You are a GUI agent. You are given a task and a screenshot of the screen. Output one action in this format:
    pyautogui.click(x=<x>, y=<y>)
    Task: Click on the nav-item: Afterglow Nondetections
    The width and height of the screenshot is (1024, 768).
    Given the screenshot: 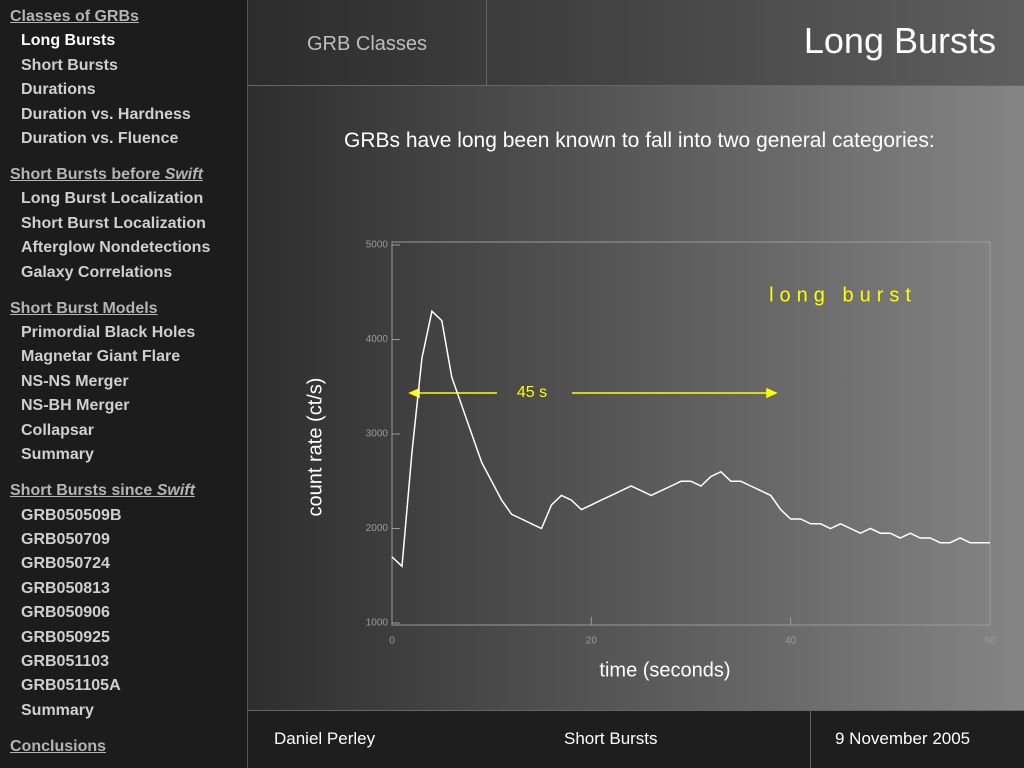 What is the action you would take?
    pyautogui.click(x=116, y=248)
    